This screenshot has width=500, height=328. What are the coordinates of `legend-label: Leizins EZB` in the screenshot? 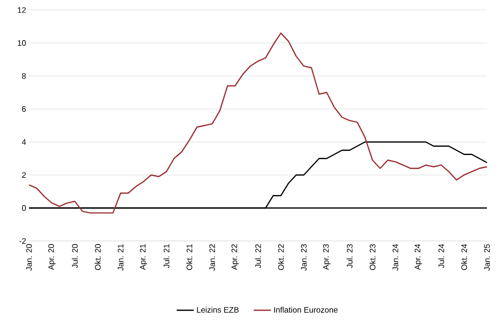 It's located at (218, 309).